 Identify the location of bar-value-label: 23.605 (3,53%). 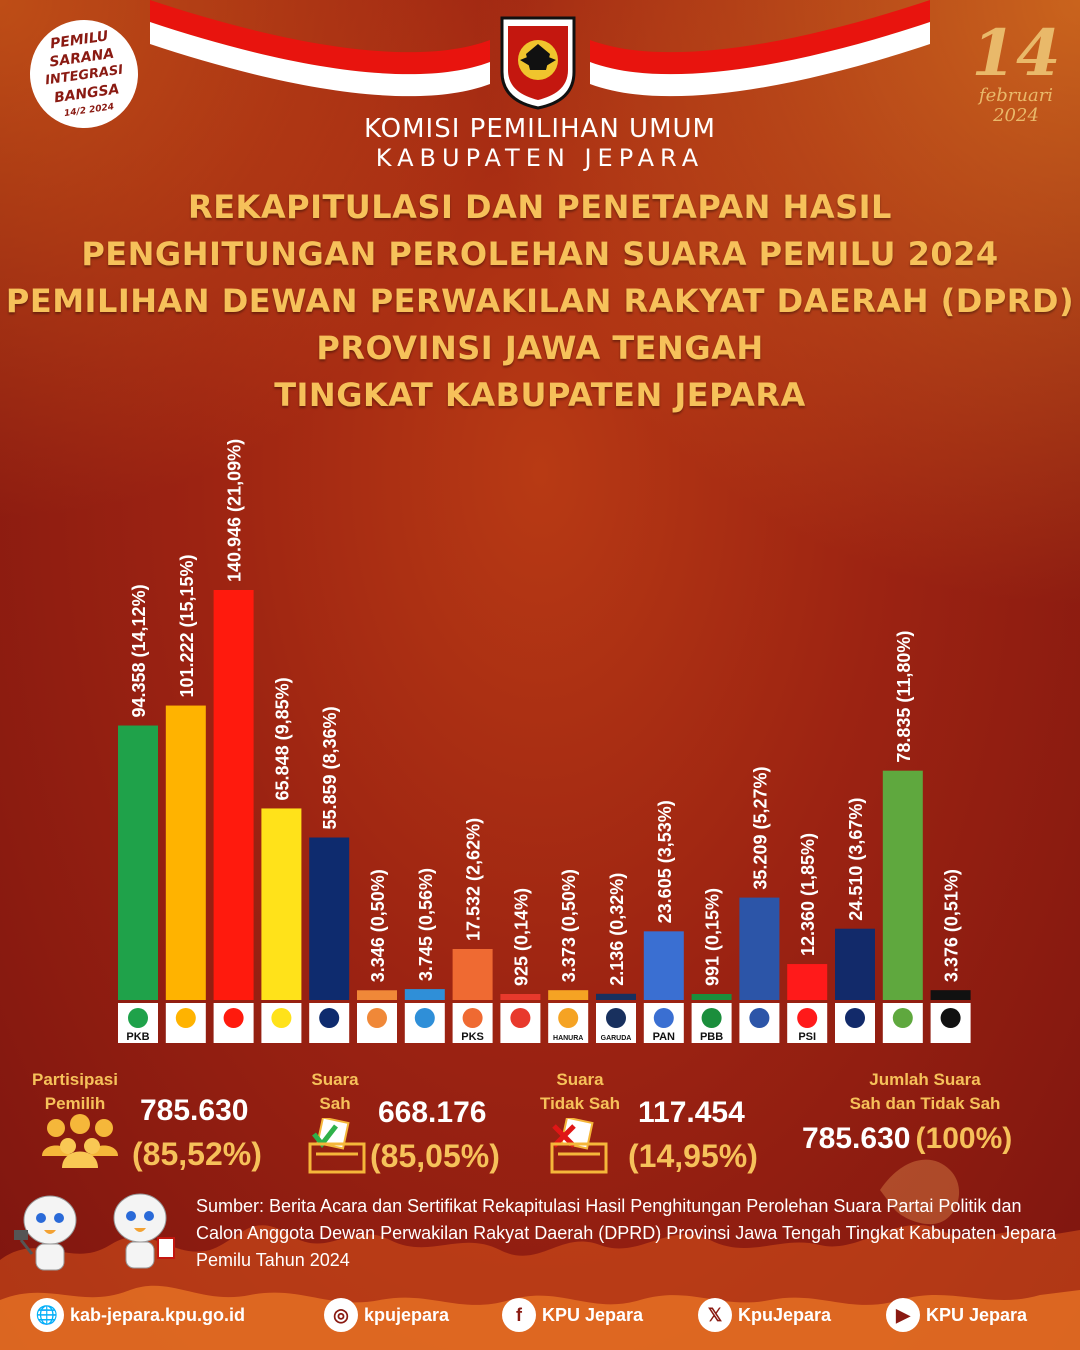
(665, 861).